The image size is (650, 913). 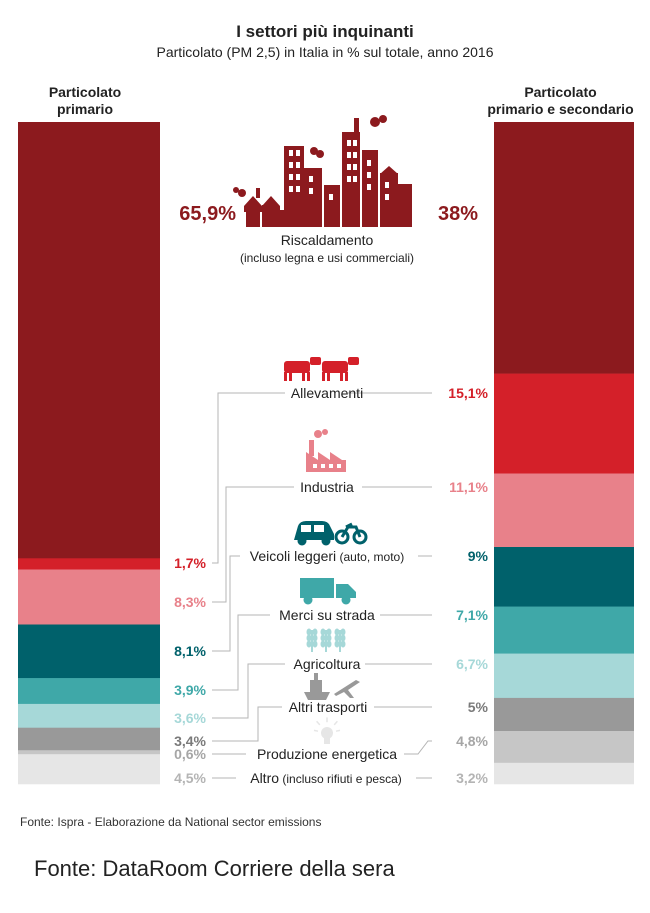 I want to click on cows-icon, so click(x=321, y=369).